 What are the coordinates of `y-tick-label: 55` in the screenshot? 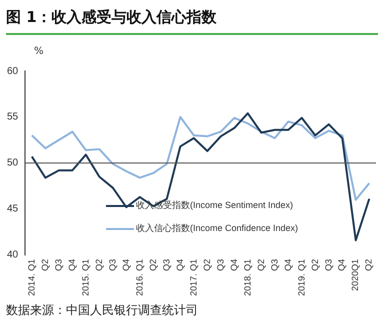 It's located at (13, 117).